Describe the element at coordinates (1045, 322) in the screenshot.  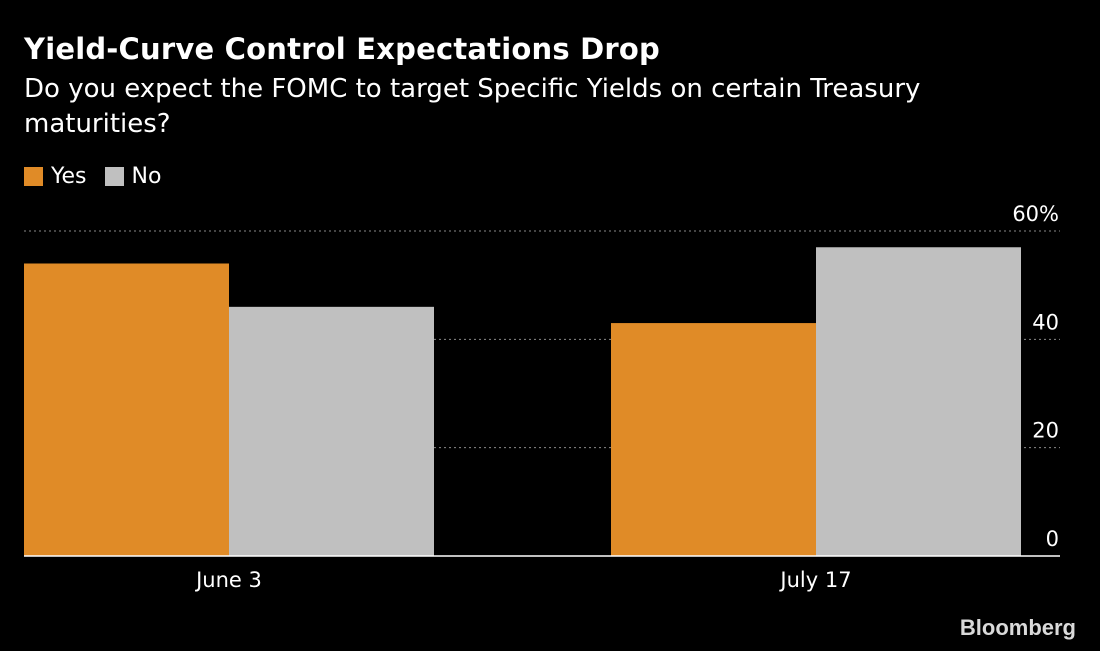
I see `y-tick-label: 40` at that location.